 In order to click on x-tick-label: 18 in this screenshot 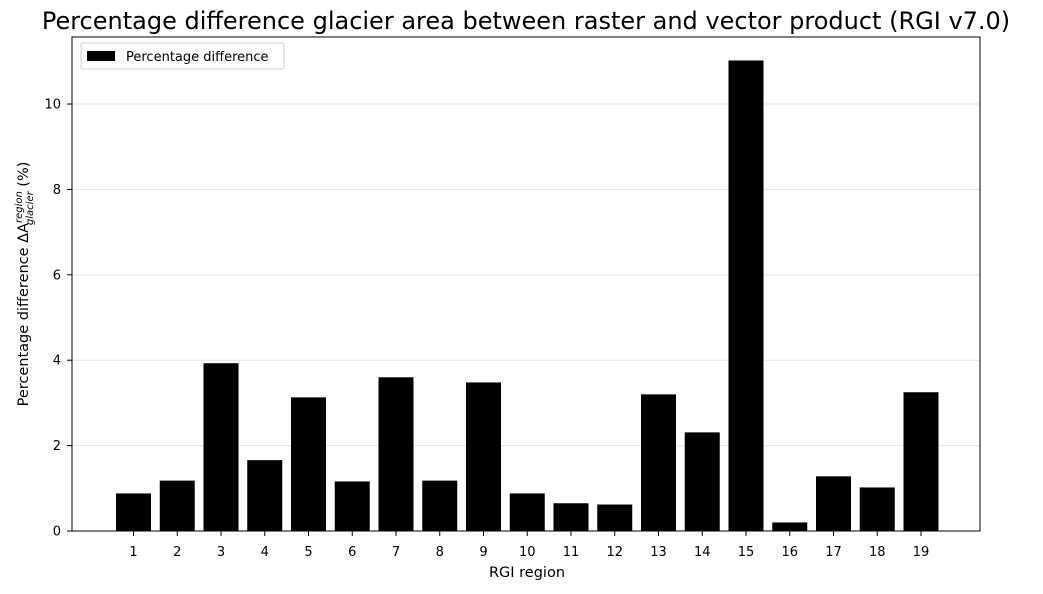, I will do `click(877, 552)`.